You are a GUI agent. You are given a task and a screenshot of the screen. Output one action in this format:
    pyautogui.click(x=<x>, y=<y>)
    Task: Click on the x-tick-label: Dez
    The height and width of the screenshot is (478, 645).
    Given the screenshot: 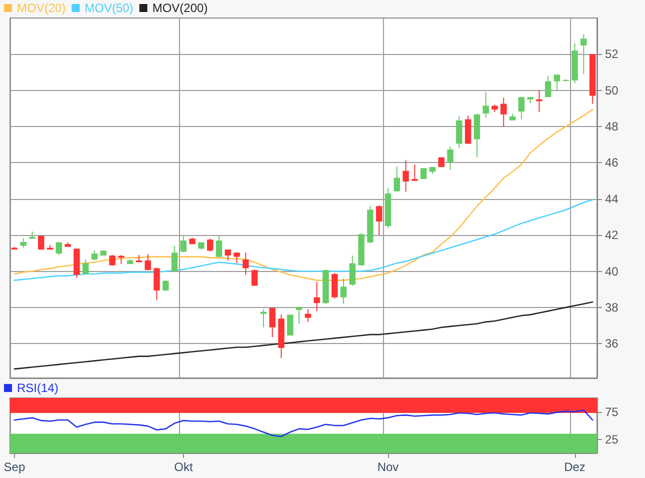 What is the action you would take?
    pyautogui.click(x=575, y=467)
    